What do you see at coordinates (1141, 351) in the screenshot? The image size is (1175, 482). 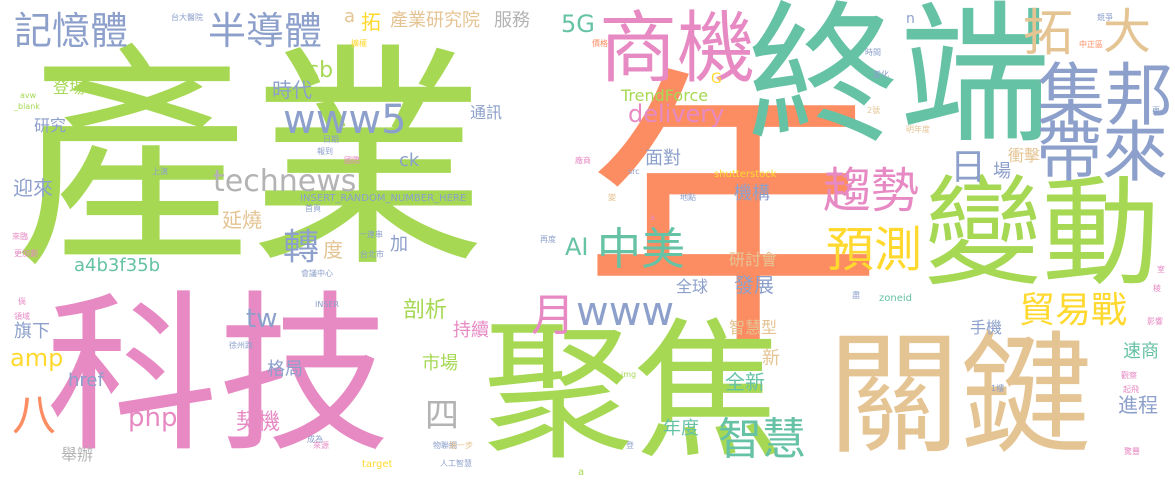 I see `word-sushang: 速商` at bounding box center [1141, 351].